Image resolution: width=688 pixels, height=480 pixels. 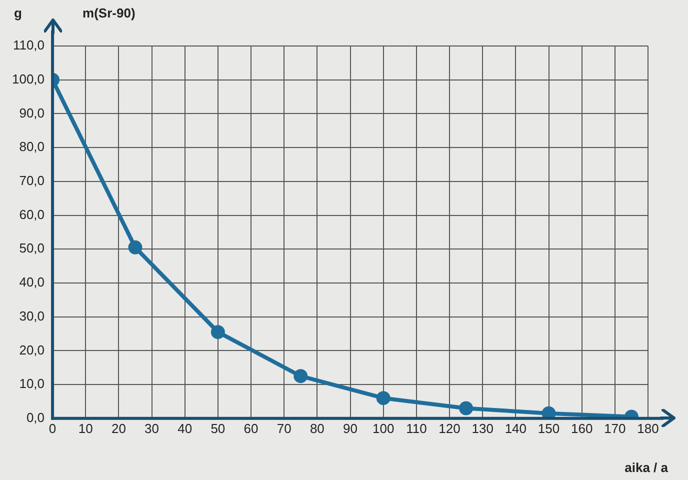 What do you see at coordinates (646, 467) in the screenshot?
I see `x-axis-title: aika / a` at bounding box center [646, 467].